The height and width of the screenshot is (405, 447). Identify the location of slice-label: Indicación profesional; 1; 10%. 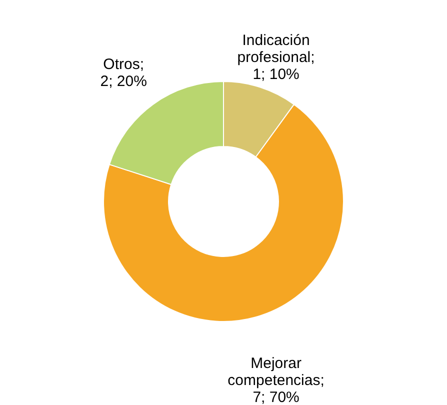
(276, 57).